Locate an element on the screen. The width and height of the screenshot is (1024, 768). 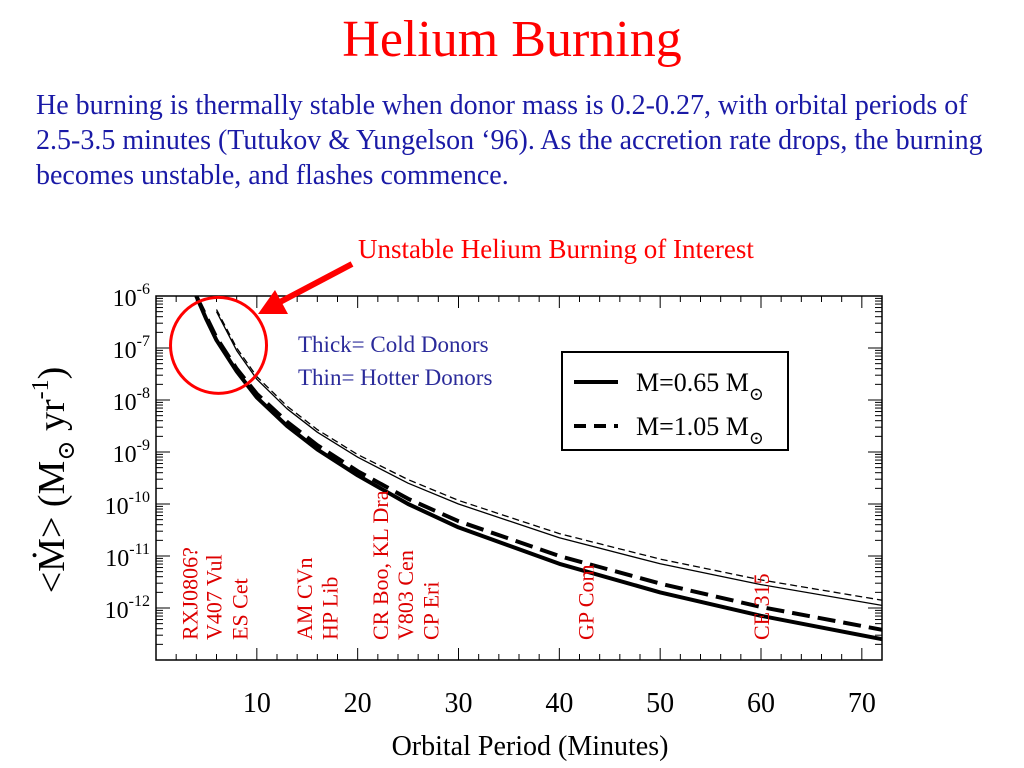
object-label: CP Eri is located at coordinates (430, 611).